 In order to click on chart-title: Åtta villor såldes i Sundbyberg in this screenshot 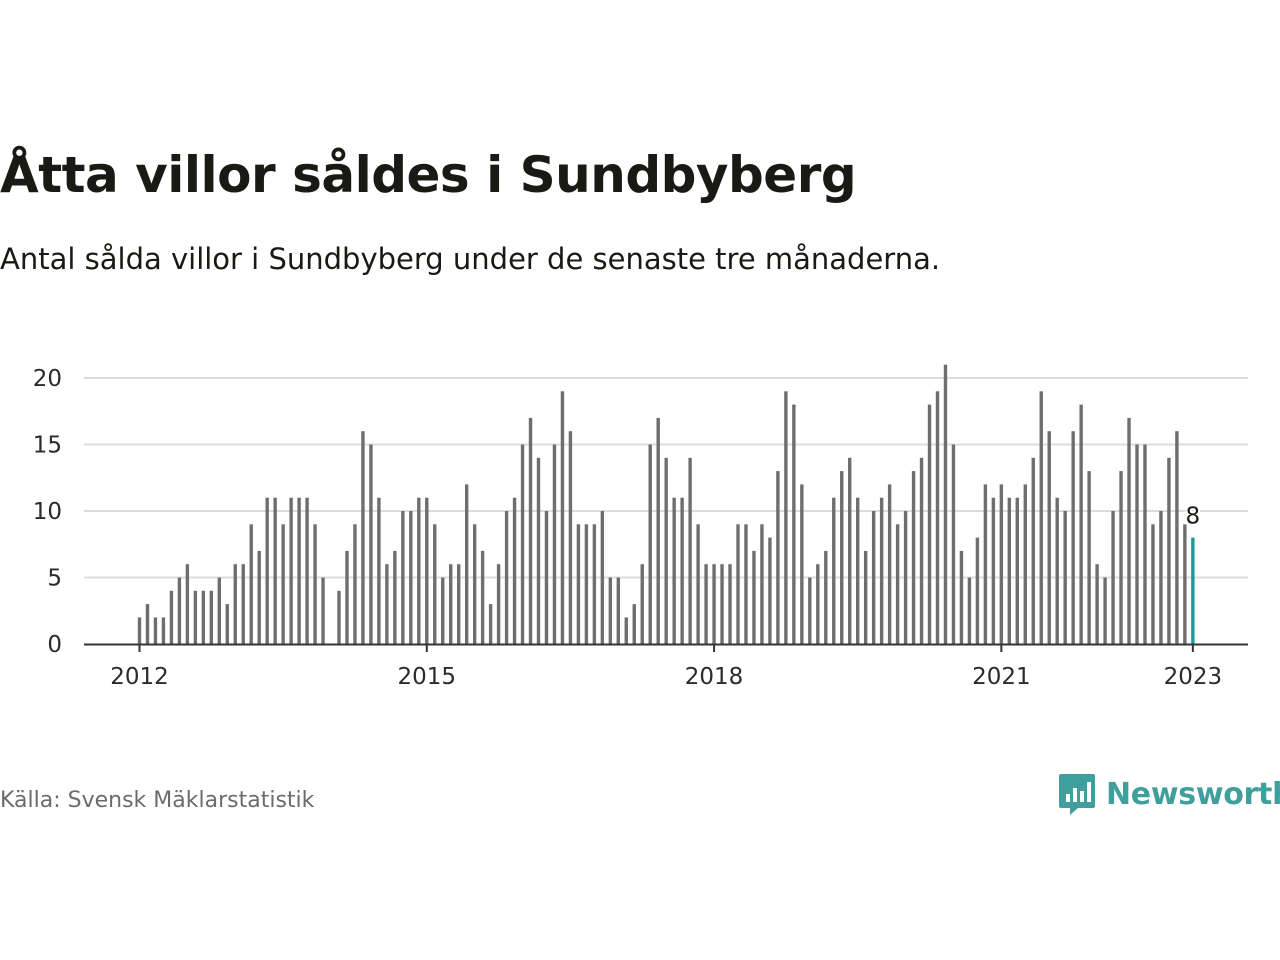, I will do `click(428, 175)`.